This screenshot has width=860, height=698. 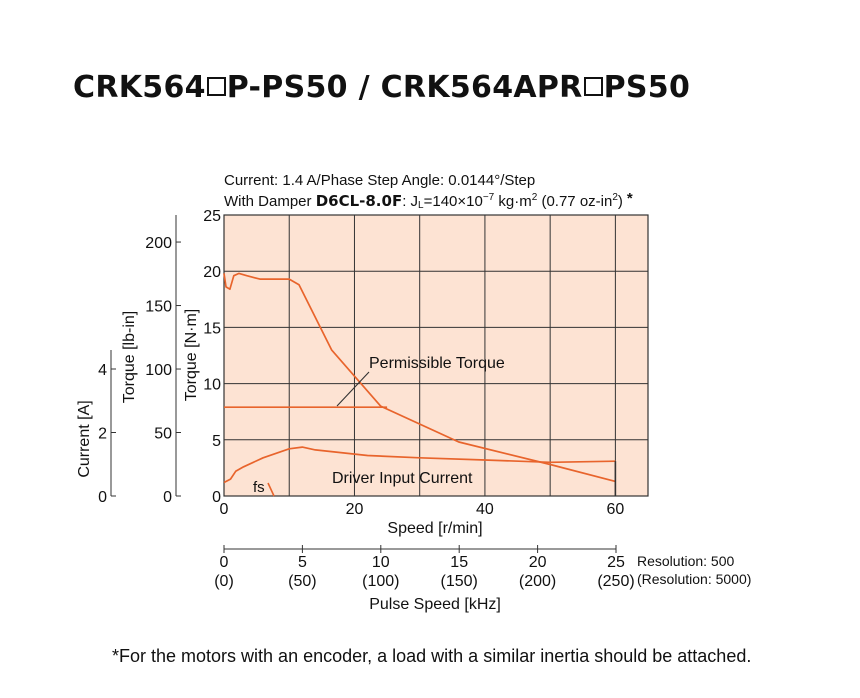 What do you see at coordinates (402, 478) in the screenshot?
I see `driver-input-current-label: Driver Input Current` at bounding box center [402, 478].